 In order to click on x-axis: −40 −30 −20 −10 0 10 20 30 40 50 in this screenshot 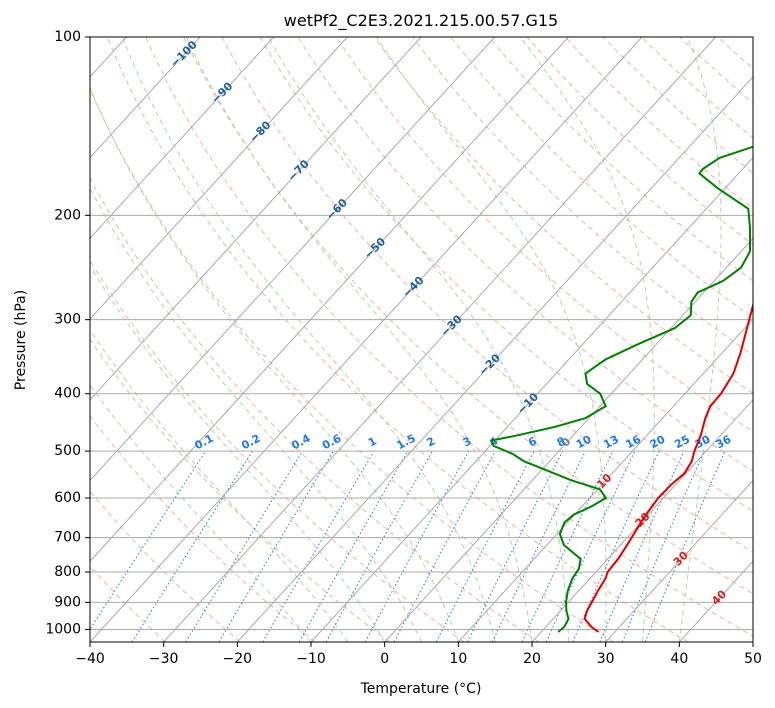, I will do `click(418, 654)`.